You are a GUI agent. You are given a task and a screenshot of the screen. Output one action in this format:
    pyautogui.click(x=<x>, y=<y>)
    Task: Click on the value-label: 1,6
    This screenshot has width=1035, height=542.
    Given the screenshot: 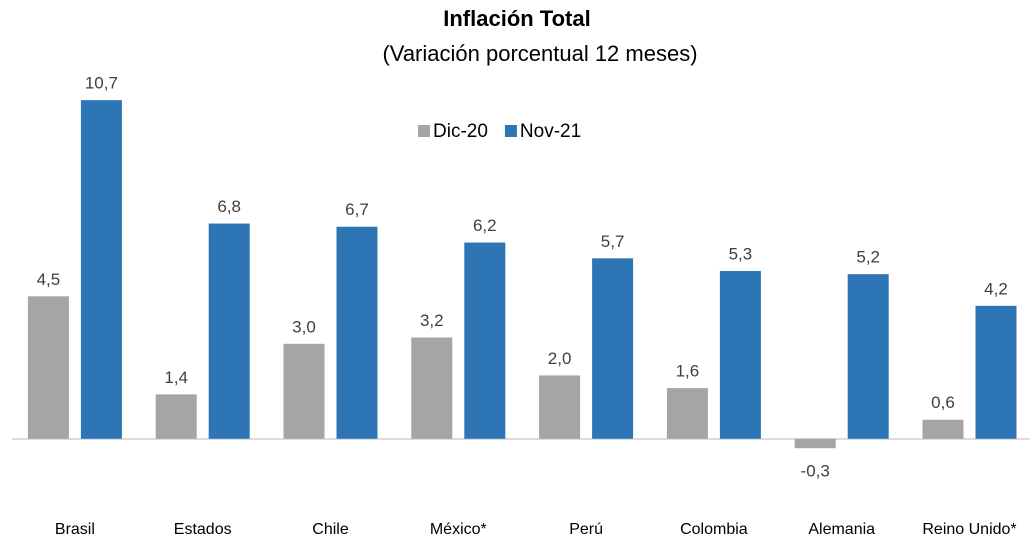 What is the action you would take?
    pyautogui.click(x=688, y=371)
    